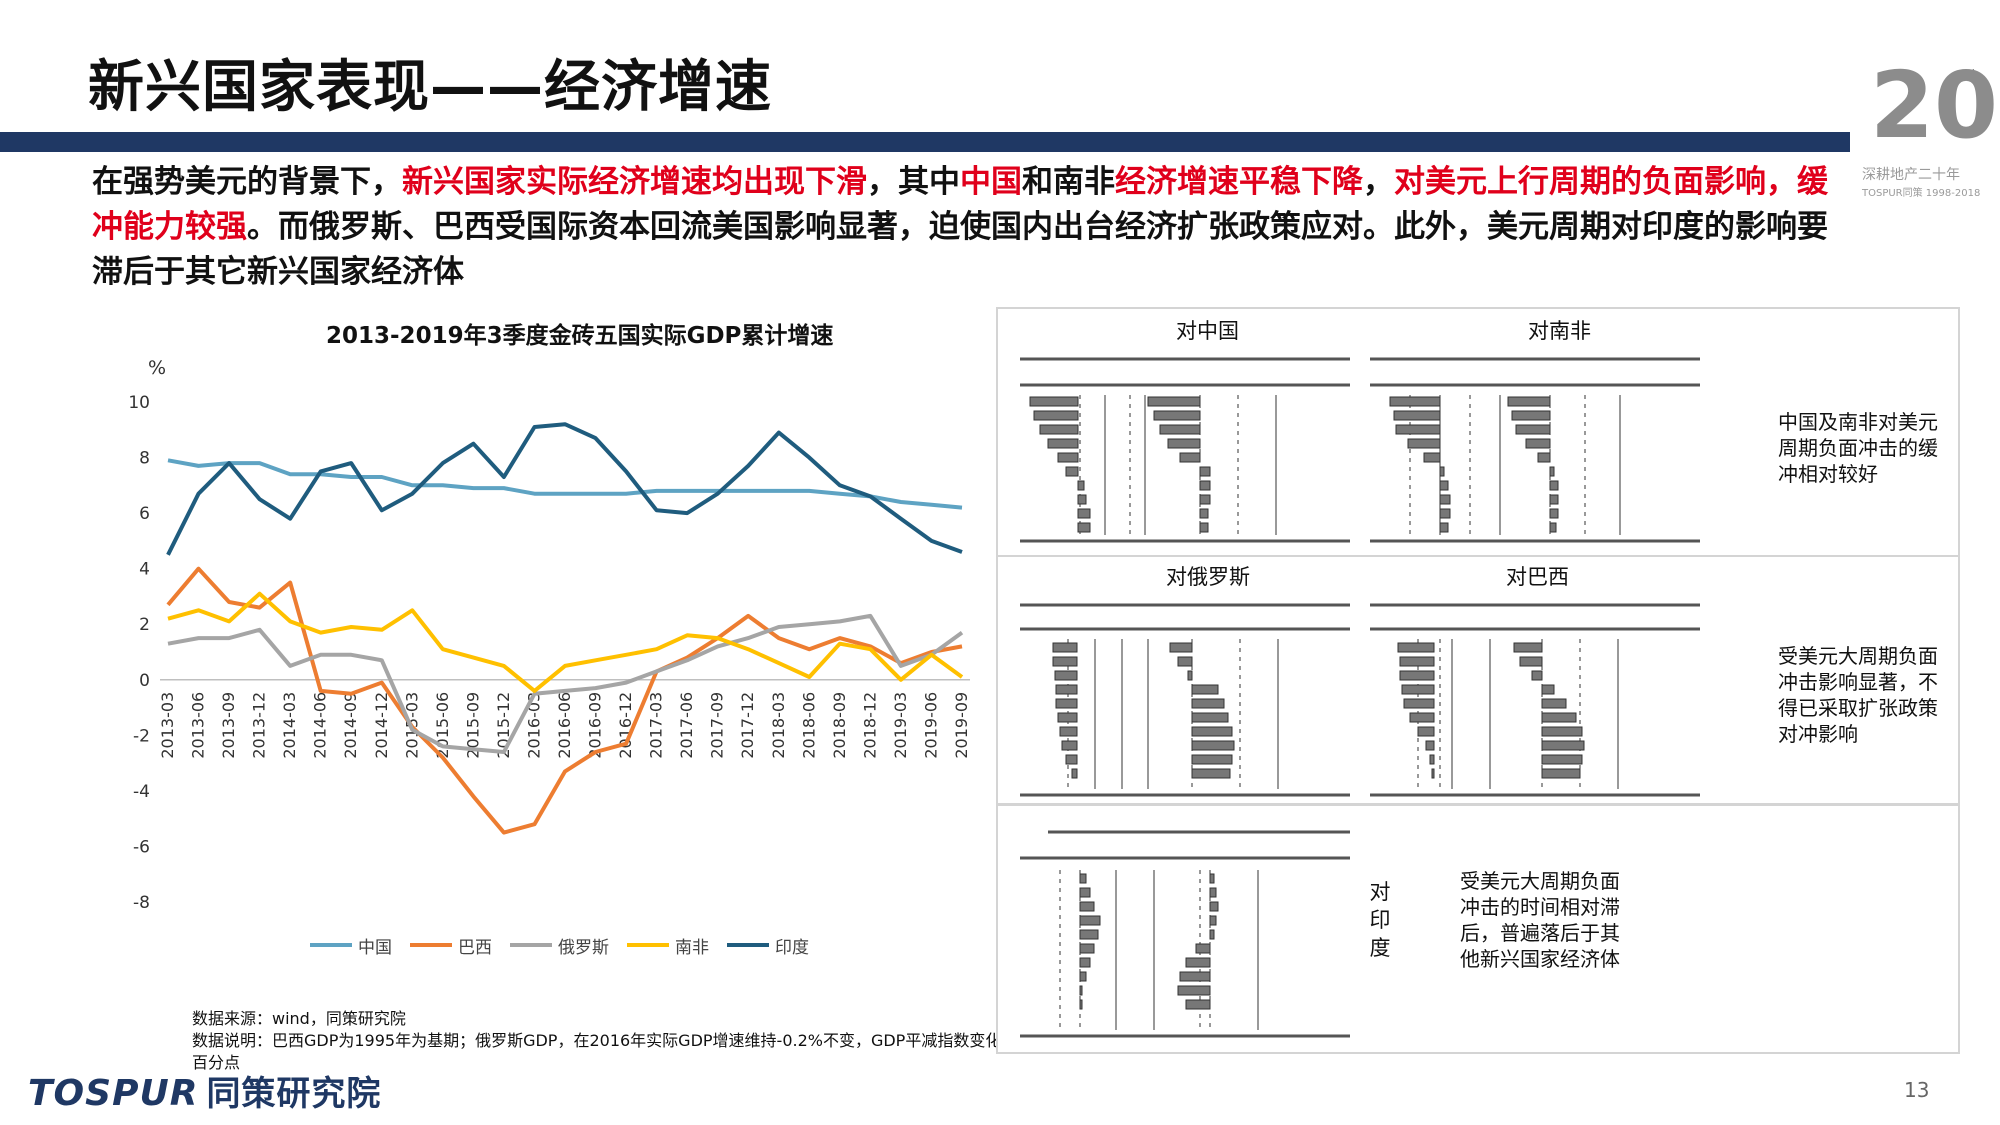 The height and width of the screenshot is (1125, 2000). I want to click on x-tick-label: 2017-12, so click(747, 725).